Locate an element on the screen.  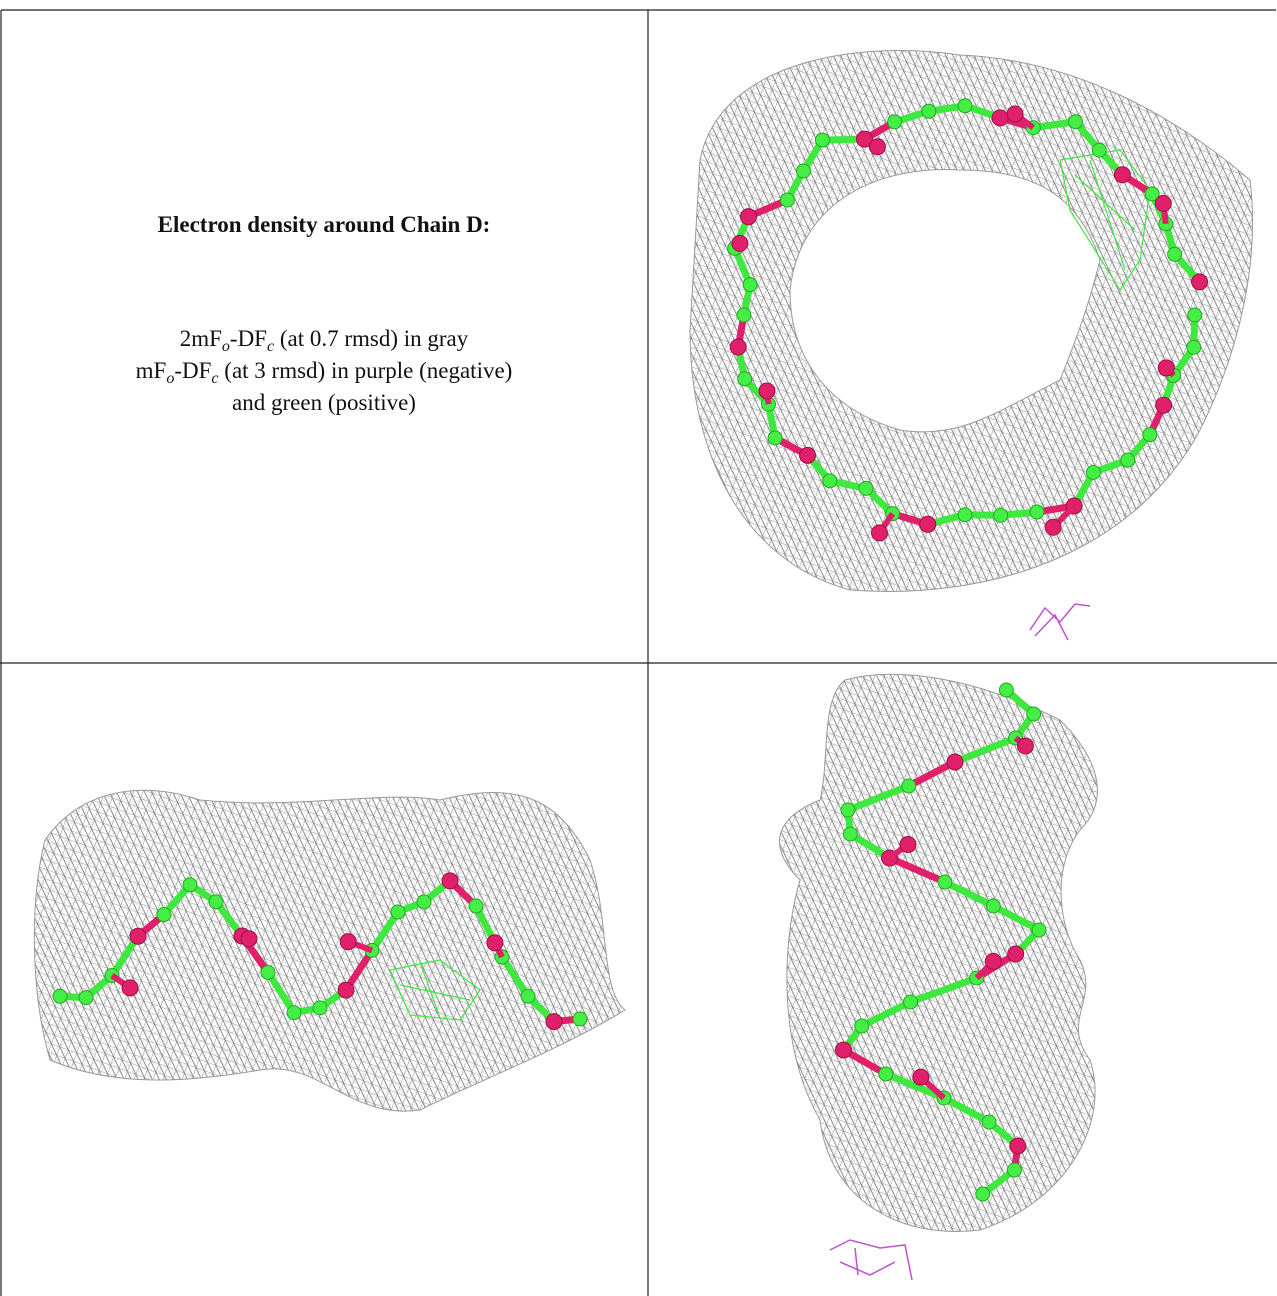
caption-line: 2mFo-DFc (at 0.7 rmsd) in gray is located at coordinates (324, 339).